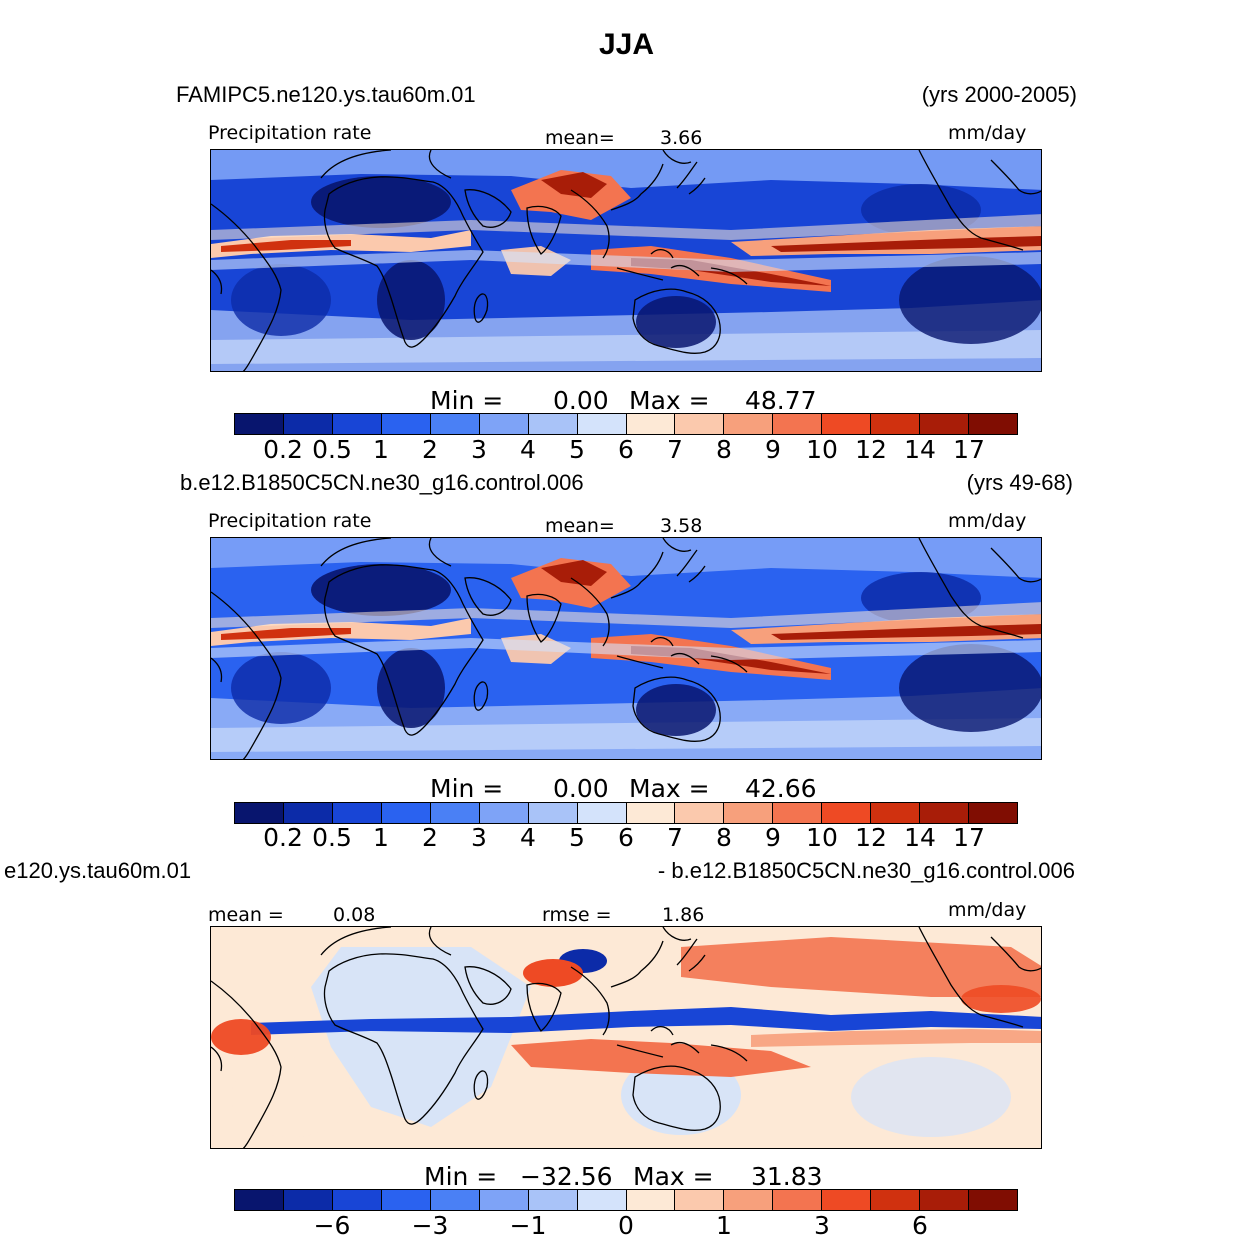  Describe the element at coordinates (1001, 999) in the screenshot. I see `field-mexico-pos` at that location.